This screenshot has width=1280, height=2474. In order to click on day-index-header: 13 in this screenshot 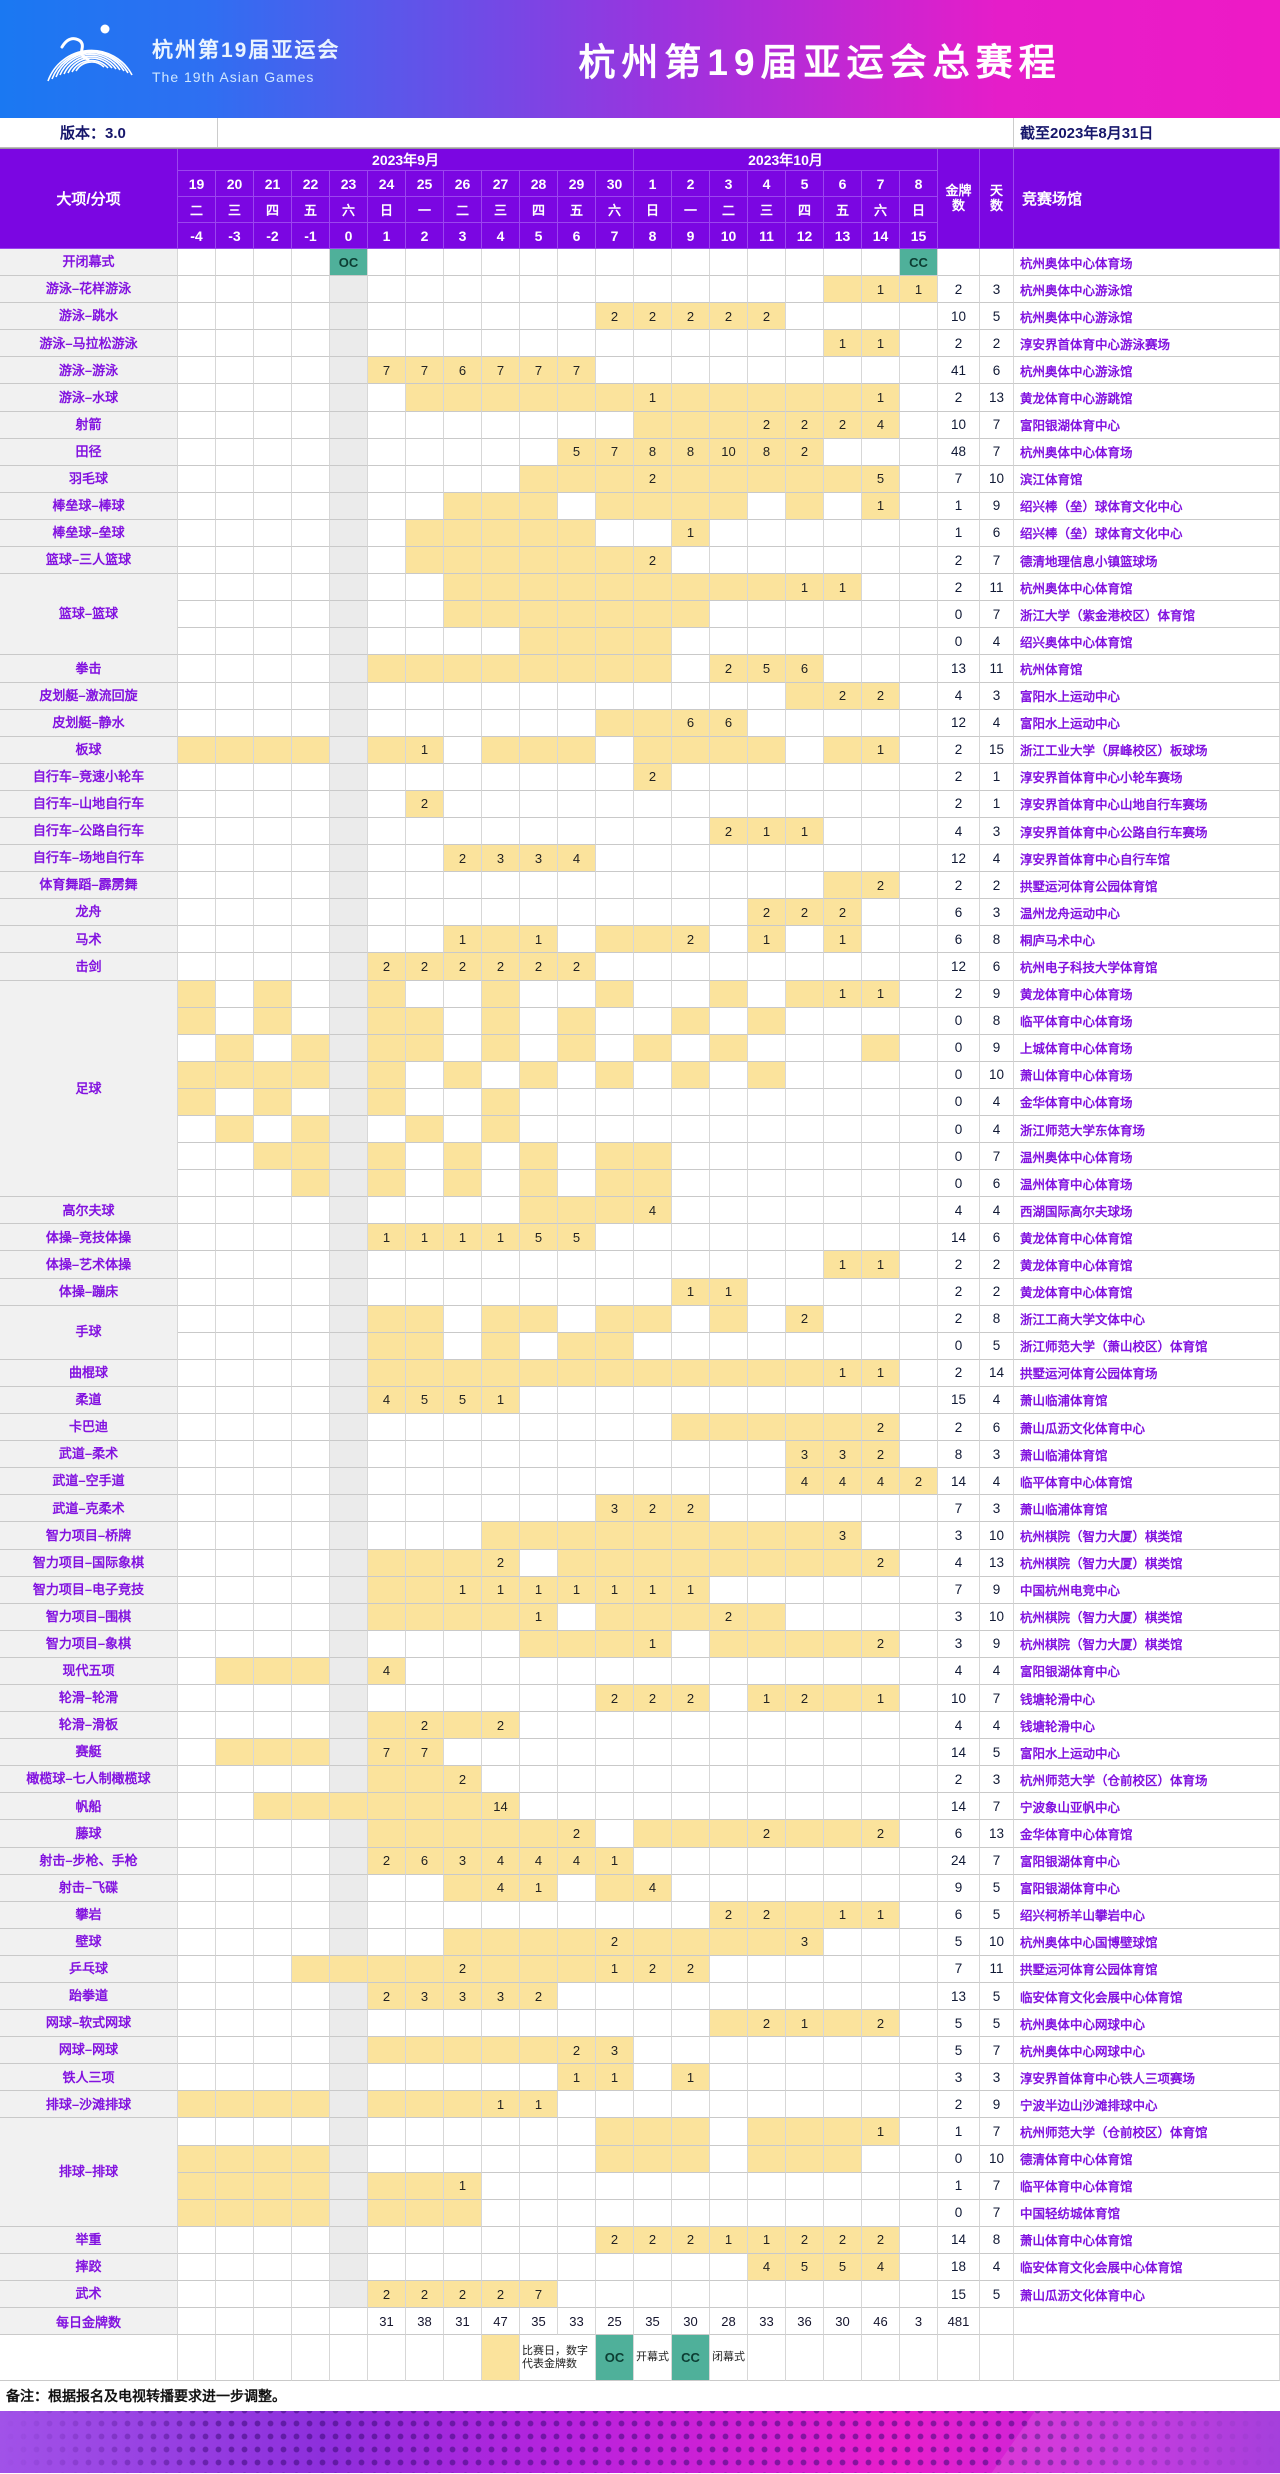, I will do `click(843, 236)`.